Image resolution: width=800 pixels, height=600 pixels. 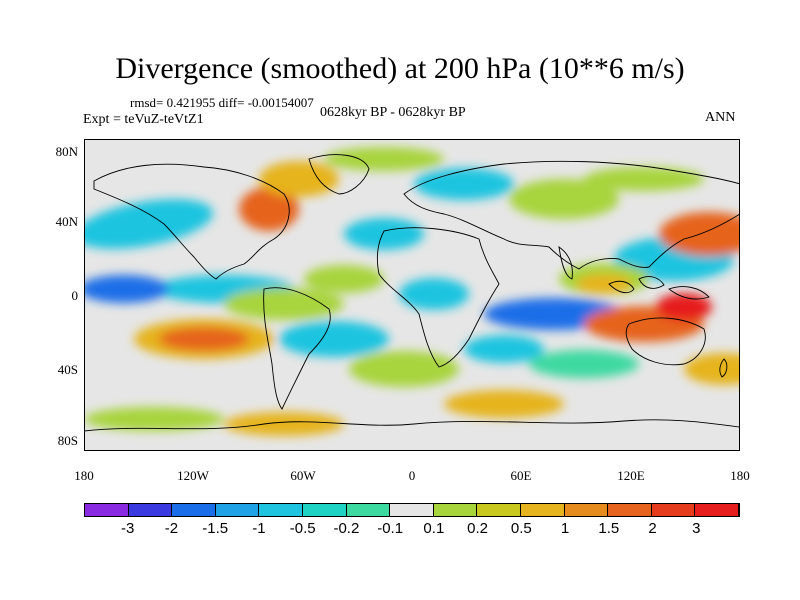 I want to click on lat-tick-label: 0, so click(x=75, y=295).